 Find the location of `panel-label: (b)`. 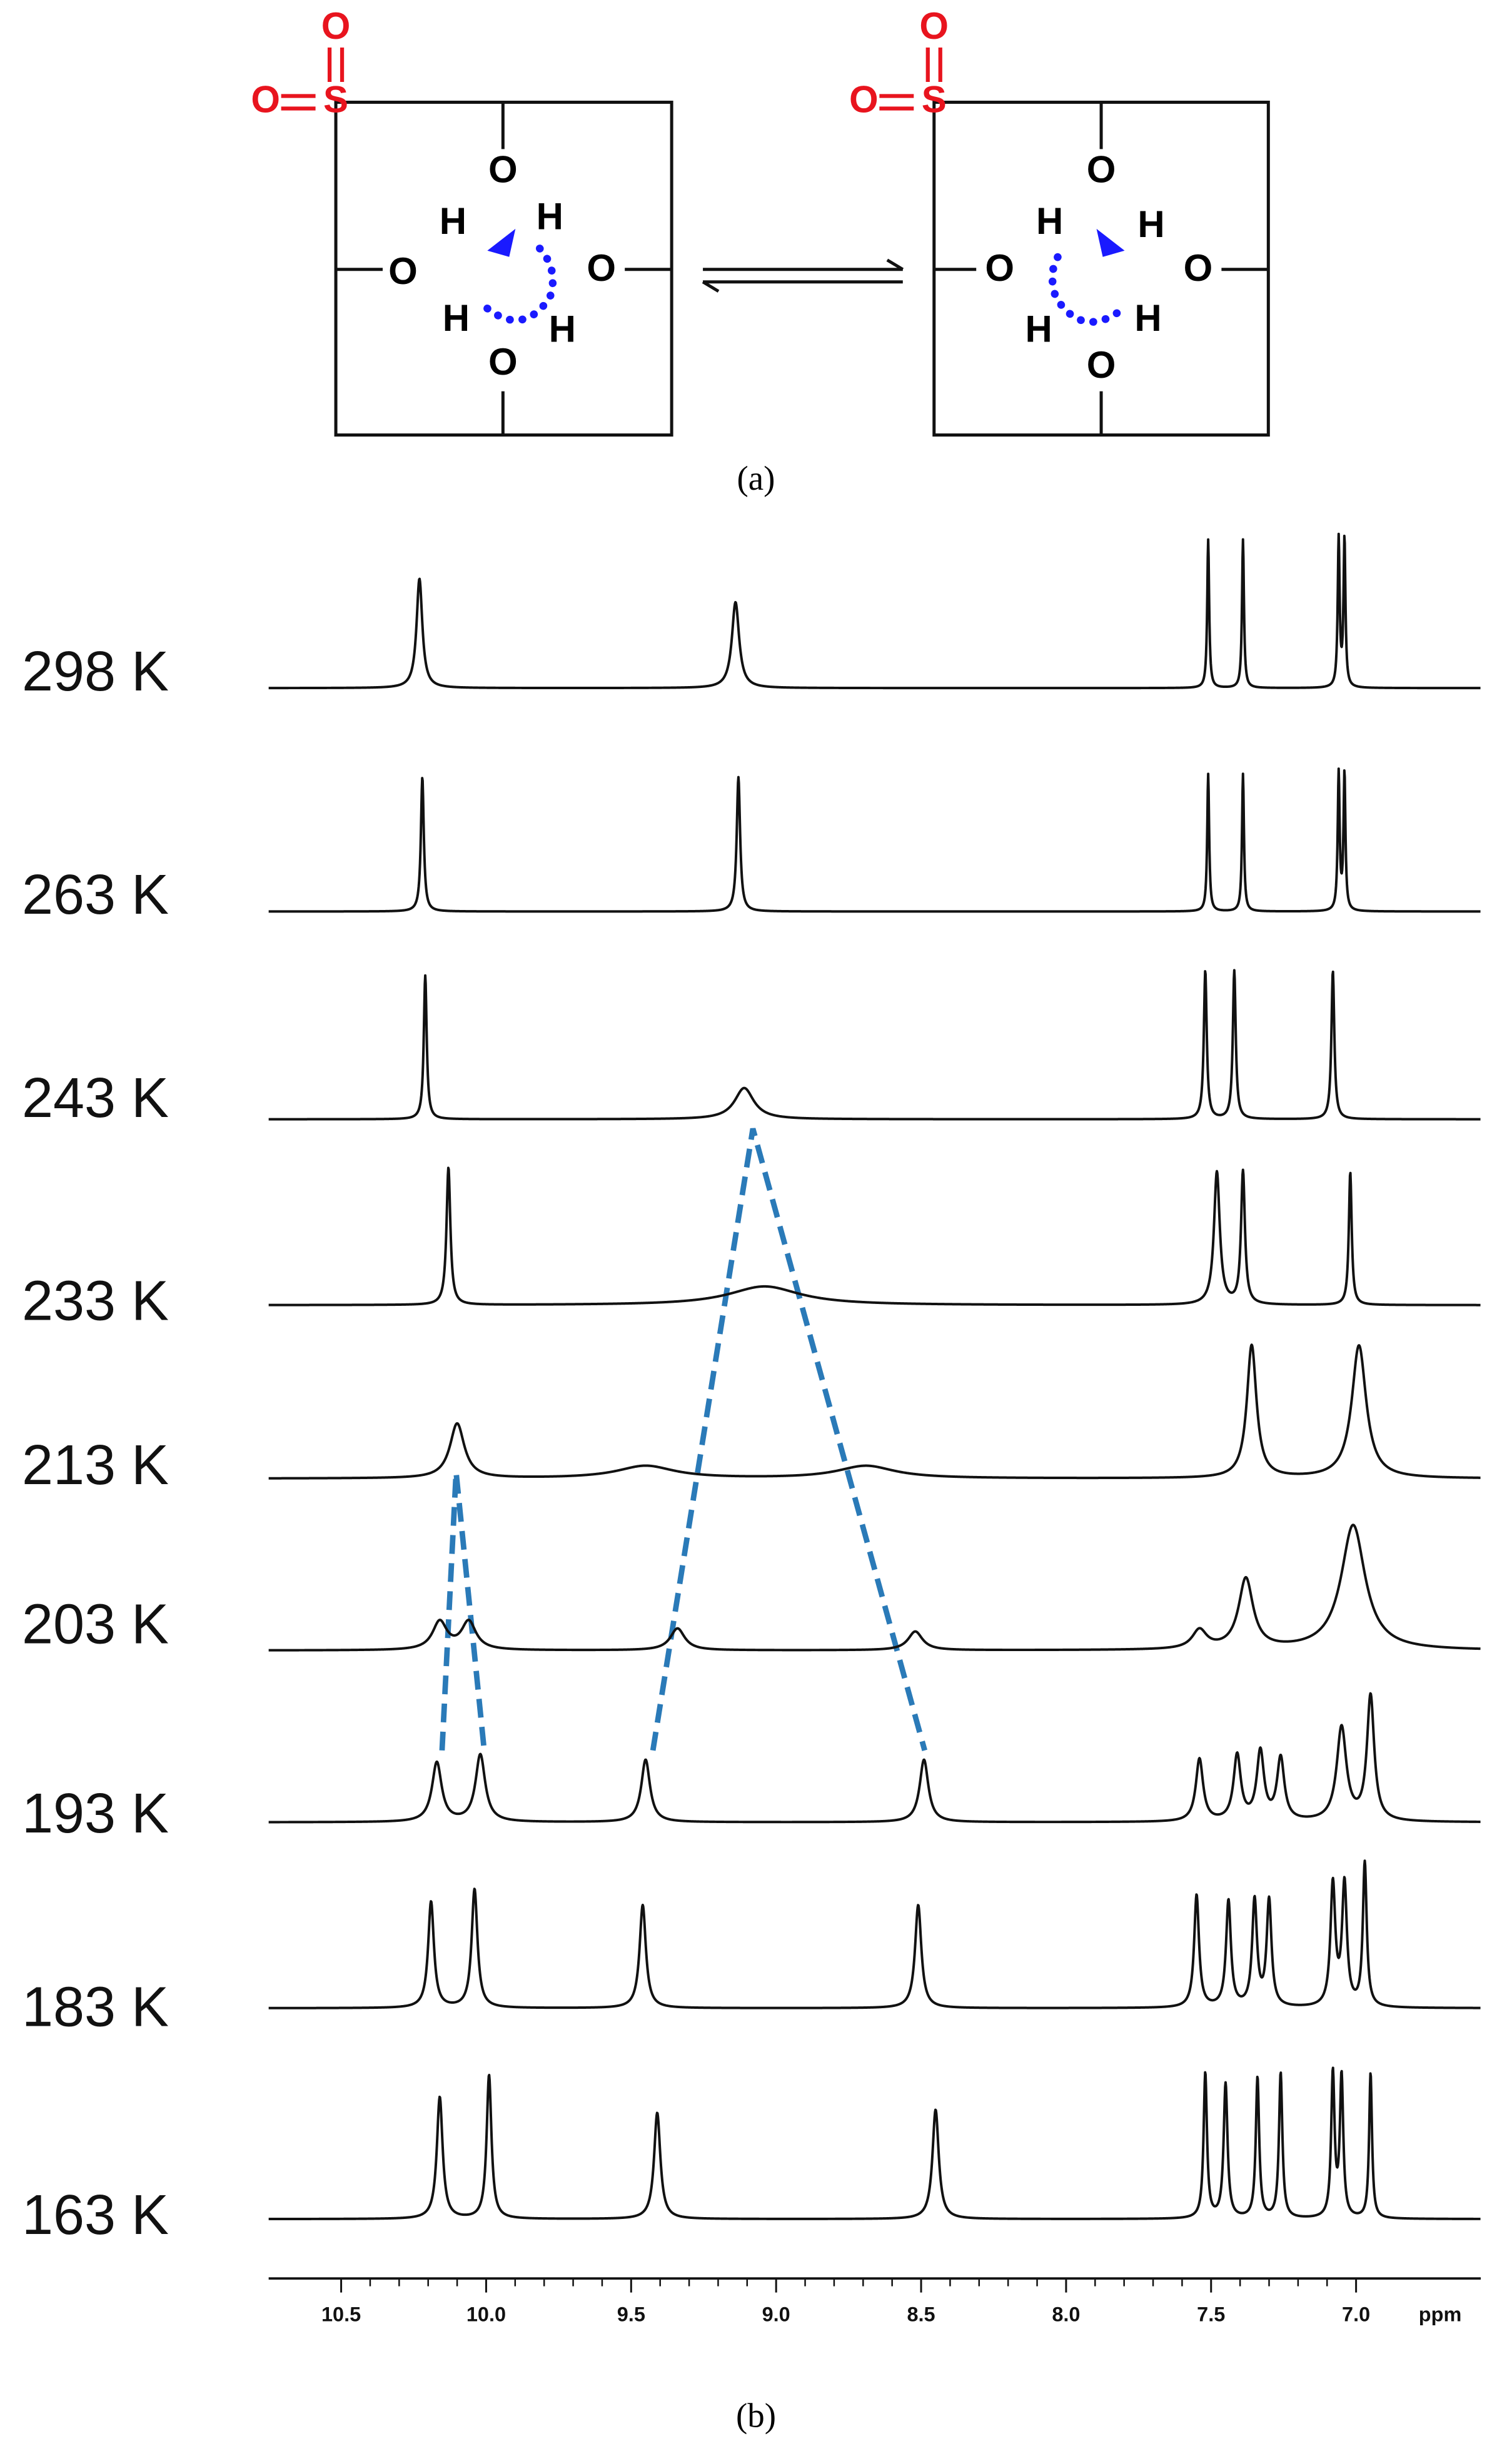

panel-label: (b) is located at coordinates (756, 2416).